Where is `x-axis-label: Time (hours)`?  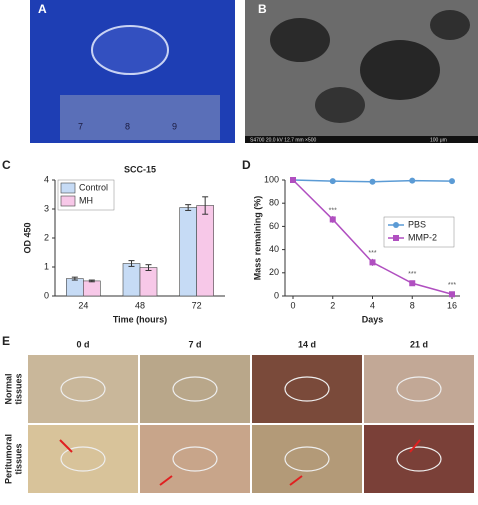
x-axis-label: Time (hours) is located at coordinates (140, 319).